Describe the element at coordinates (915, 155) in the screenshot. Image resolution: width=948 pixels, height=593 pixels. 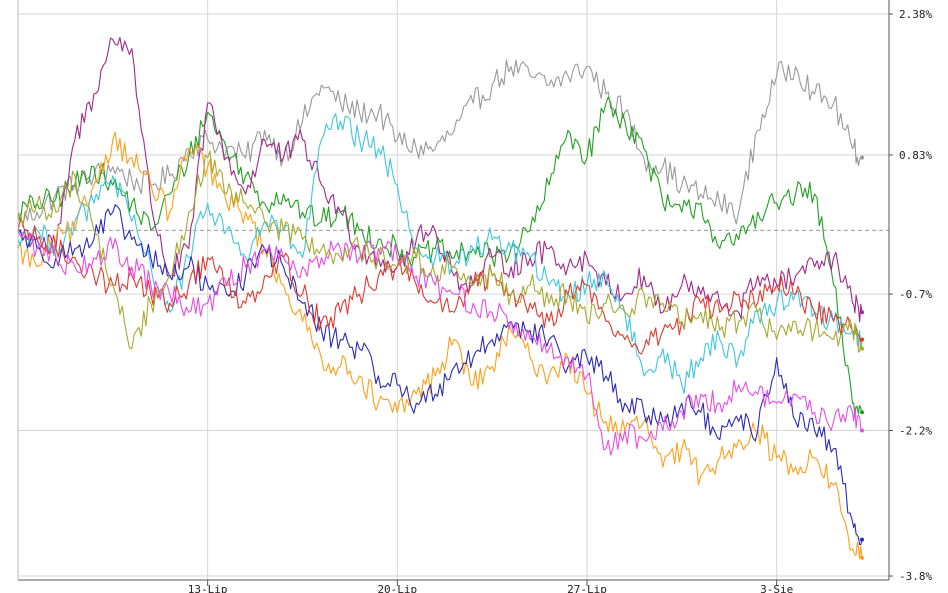
I see `y-tick-label: 0.83%` at that location.